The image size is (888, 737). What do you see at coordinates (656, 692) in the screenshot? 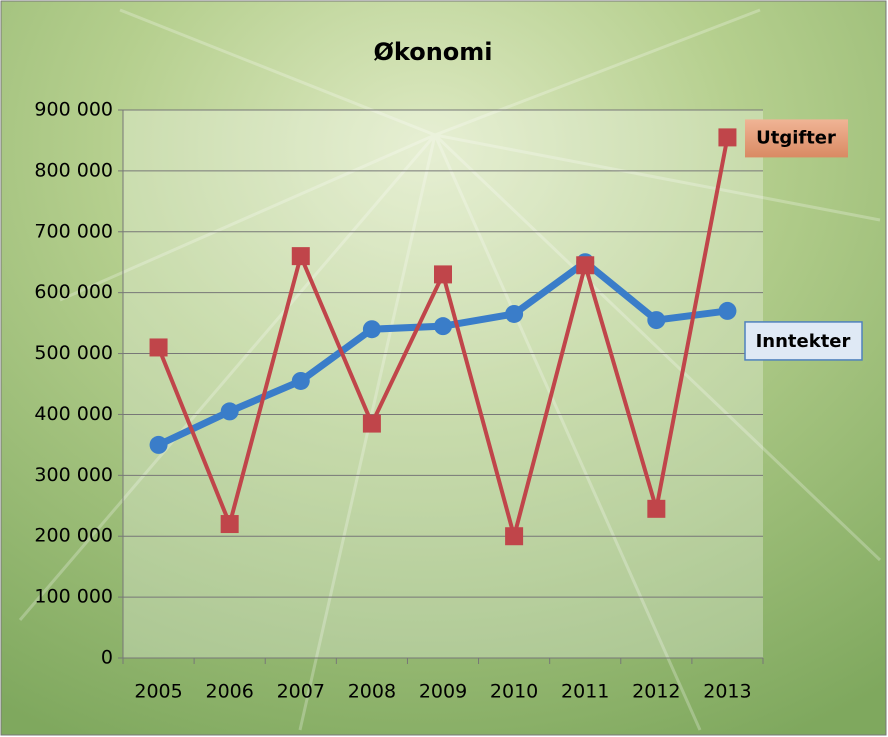
I see `x-tick-label: 2012` at bounding box center [656, 692].